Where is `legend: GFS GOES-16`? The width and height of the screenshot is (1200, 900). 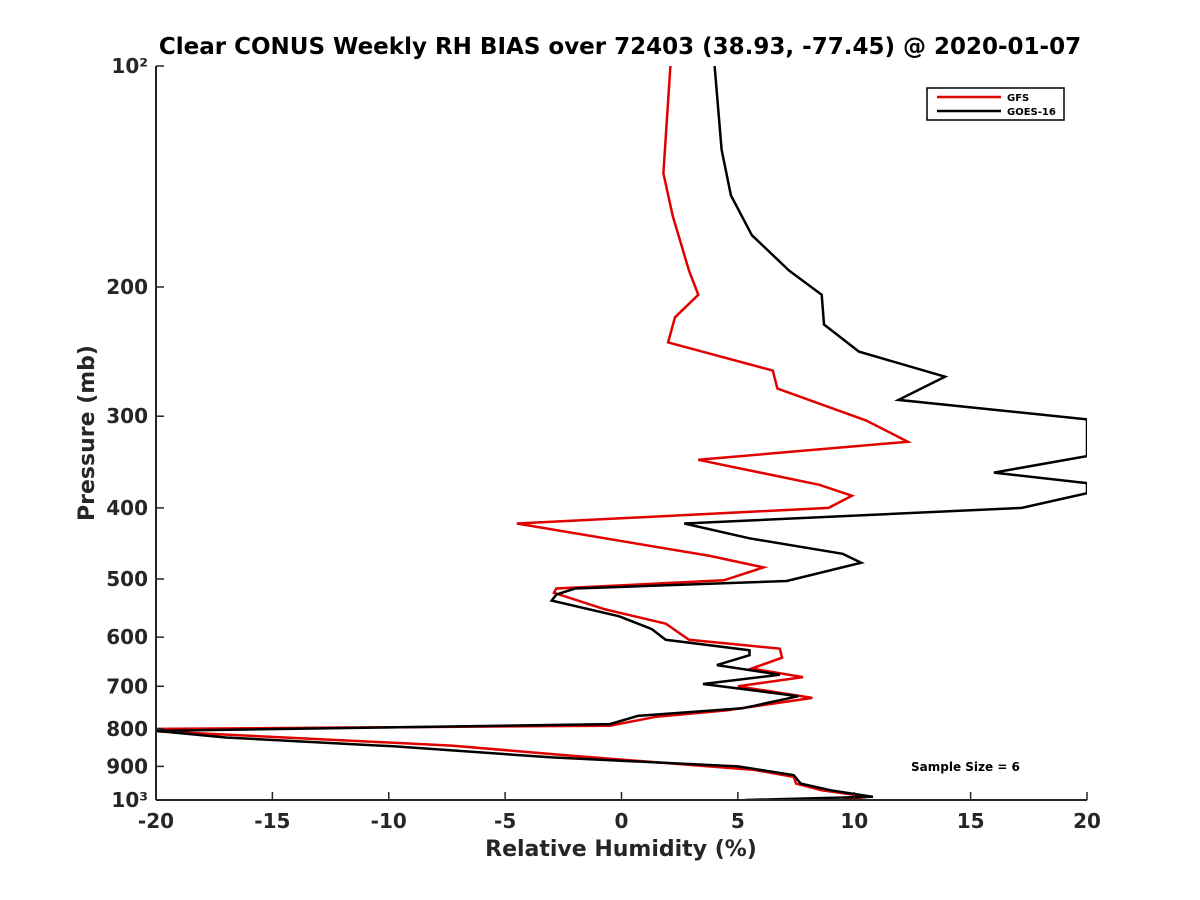 legend: GFS GOES-16 is located at coordinates (995, 104).